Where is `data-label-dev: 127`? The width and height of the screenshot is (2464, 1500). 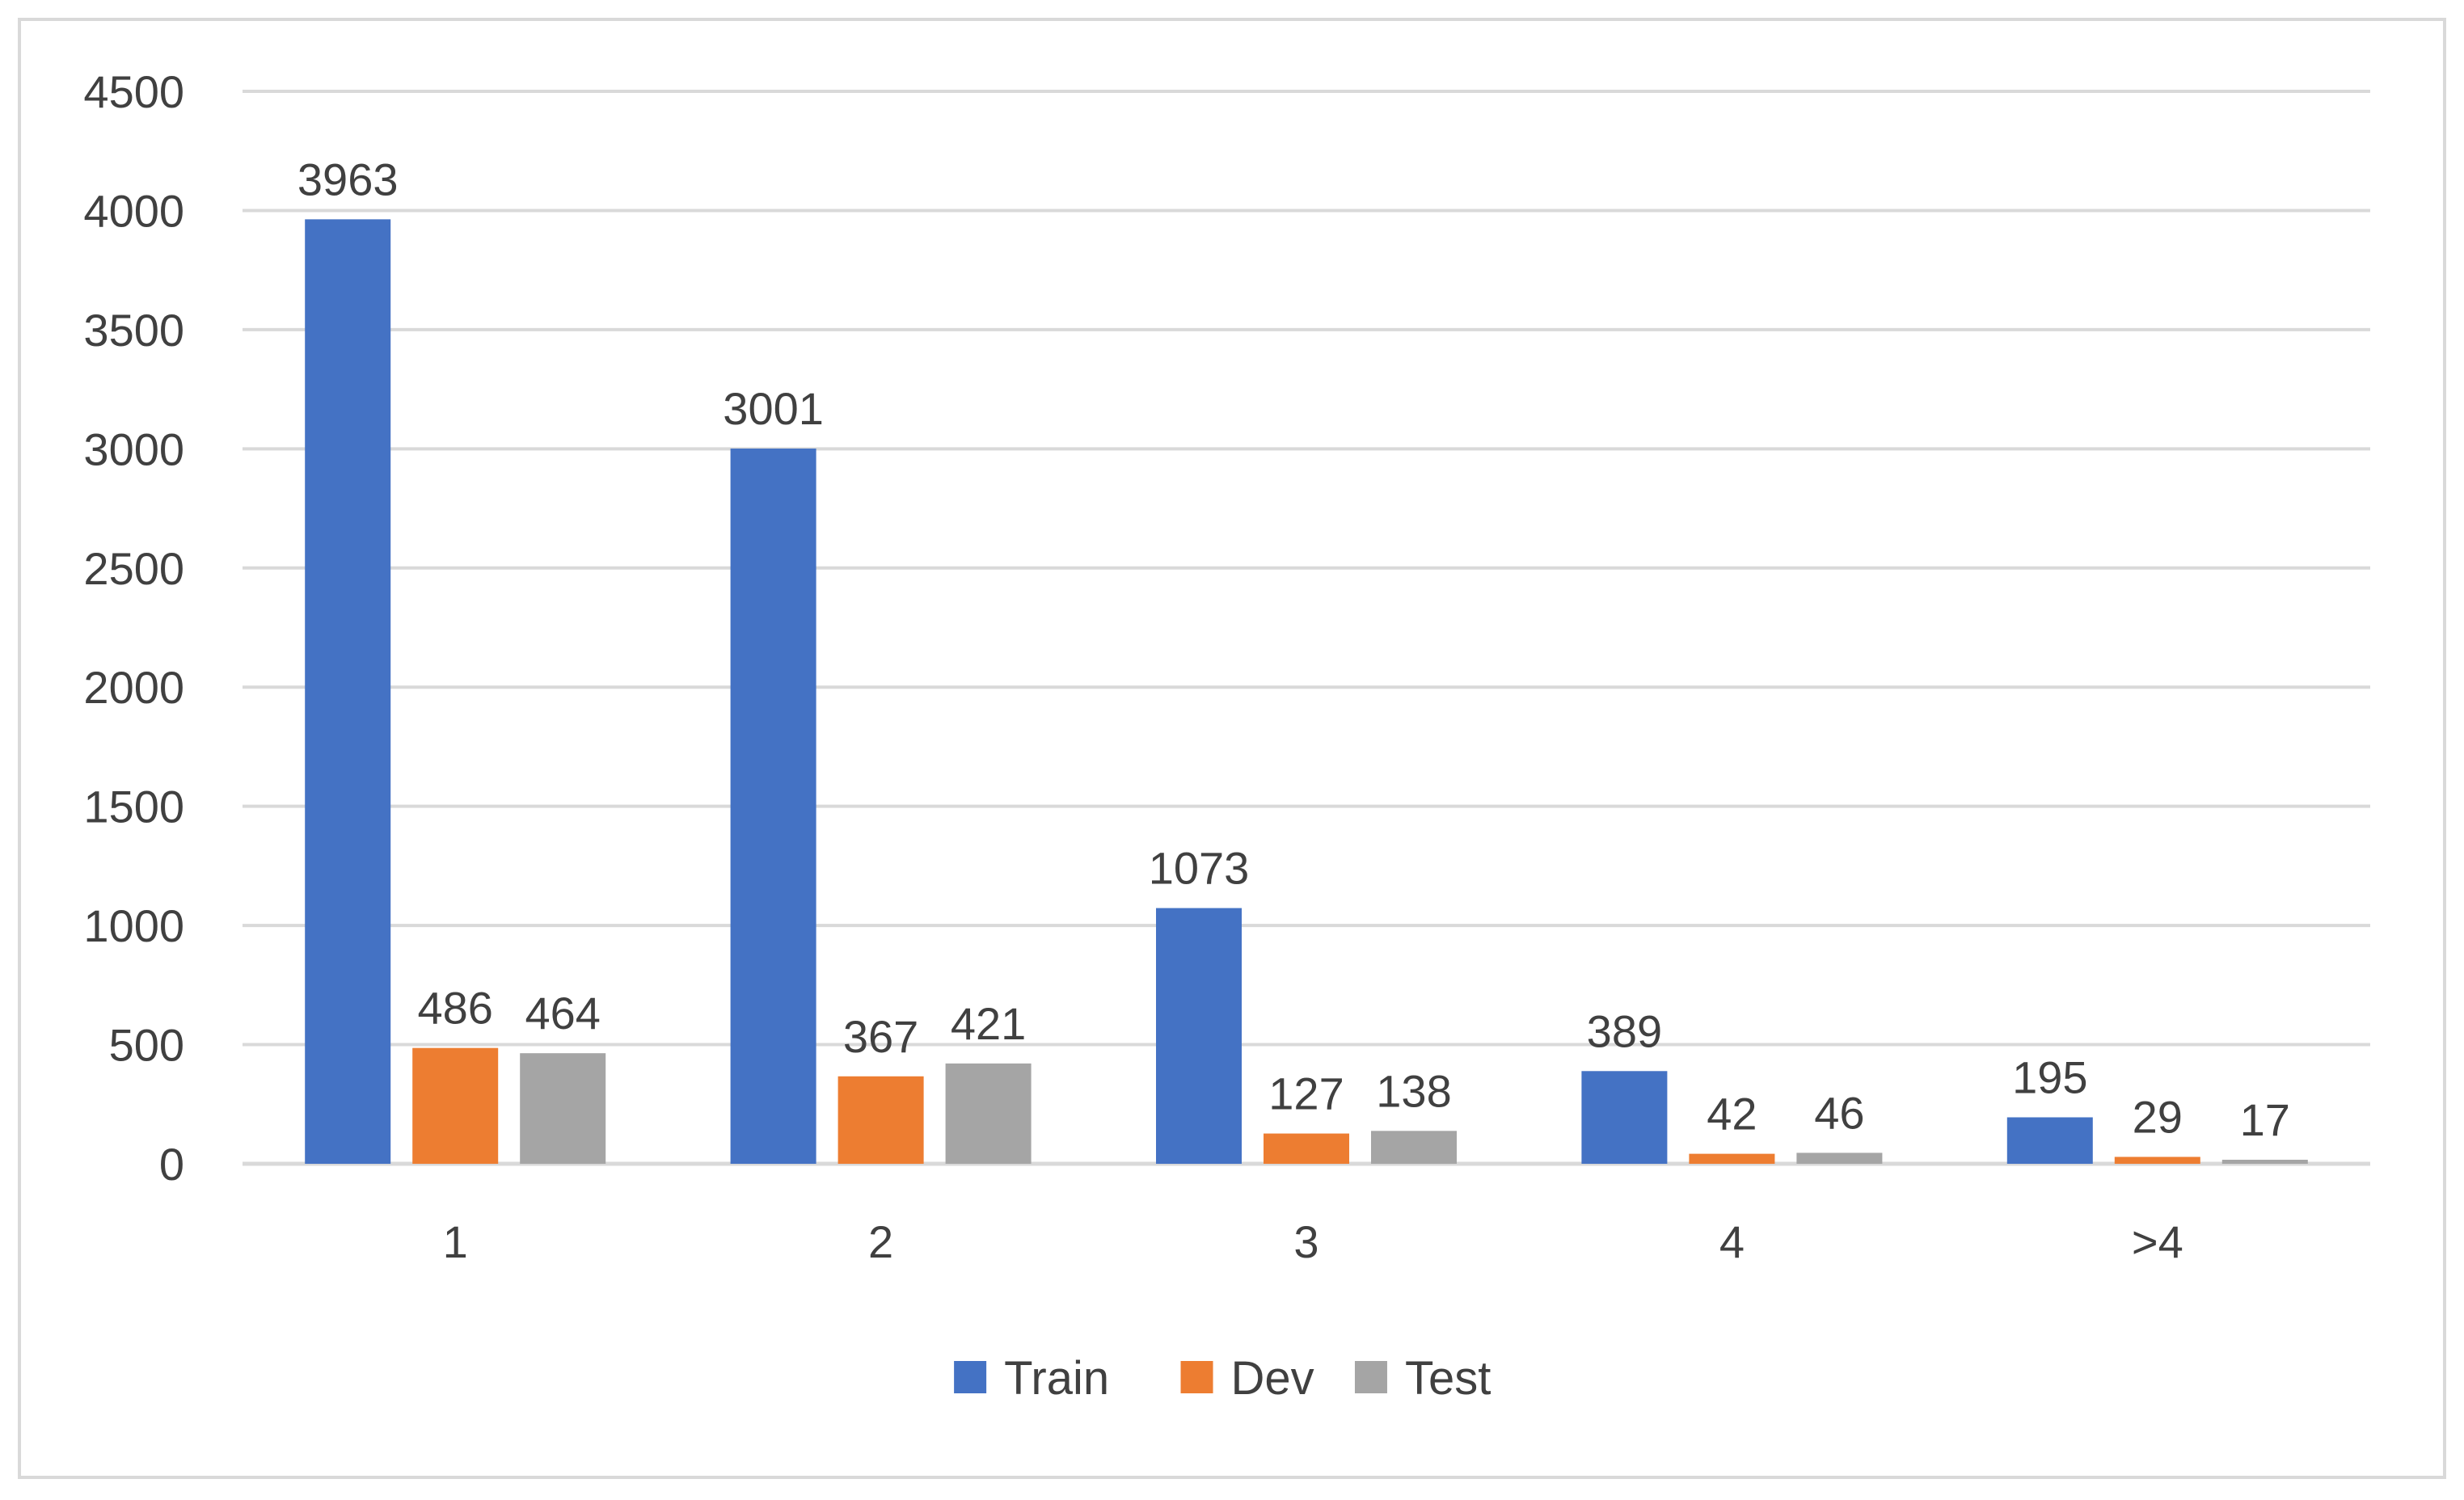
data-label-dev: 127 is located at coordinates (1306, 1094).